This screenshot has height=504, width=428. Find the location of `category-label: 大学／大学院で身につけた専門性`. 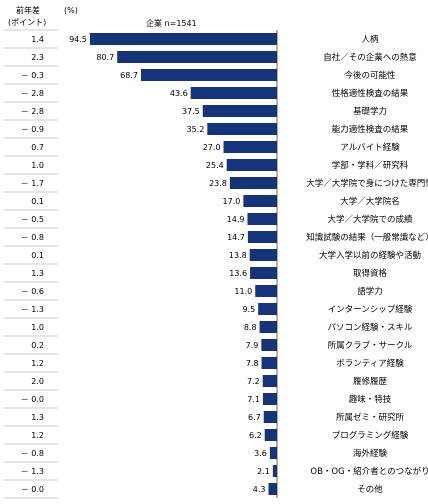

category-label: 大学／大学院で身につけた専門性 is located at coordinates (367, 183).